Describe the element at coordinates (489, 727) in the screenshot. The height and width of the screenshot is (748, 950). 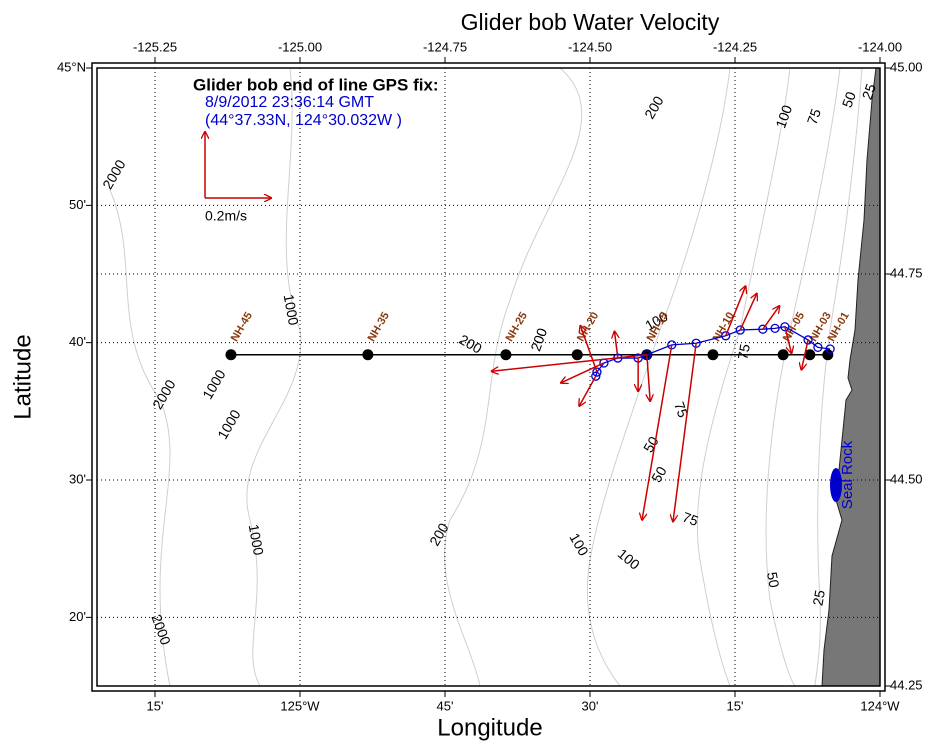
I see `x-axis-label: Longitude` at that location.